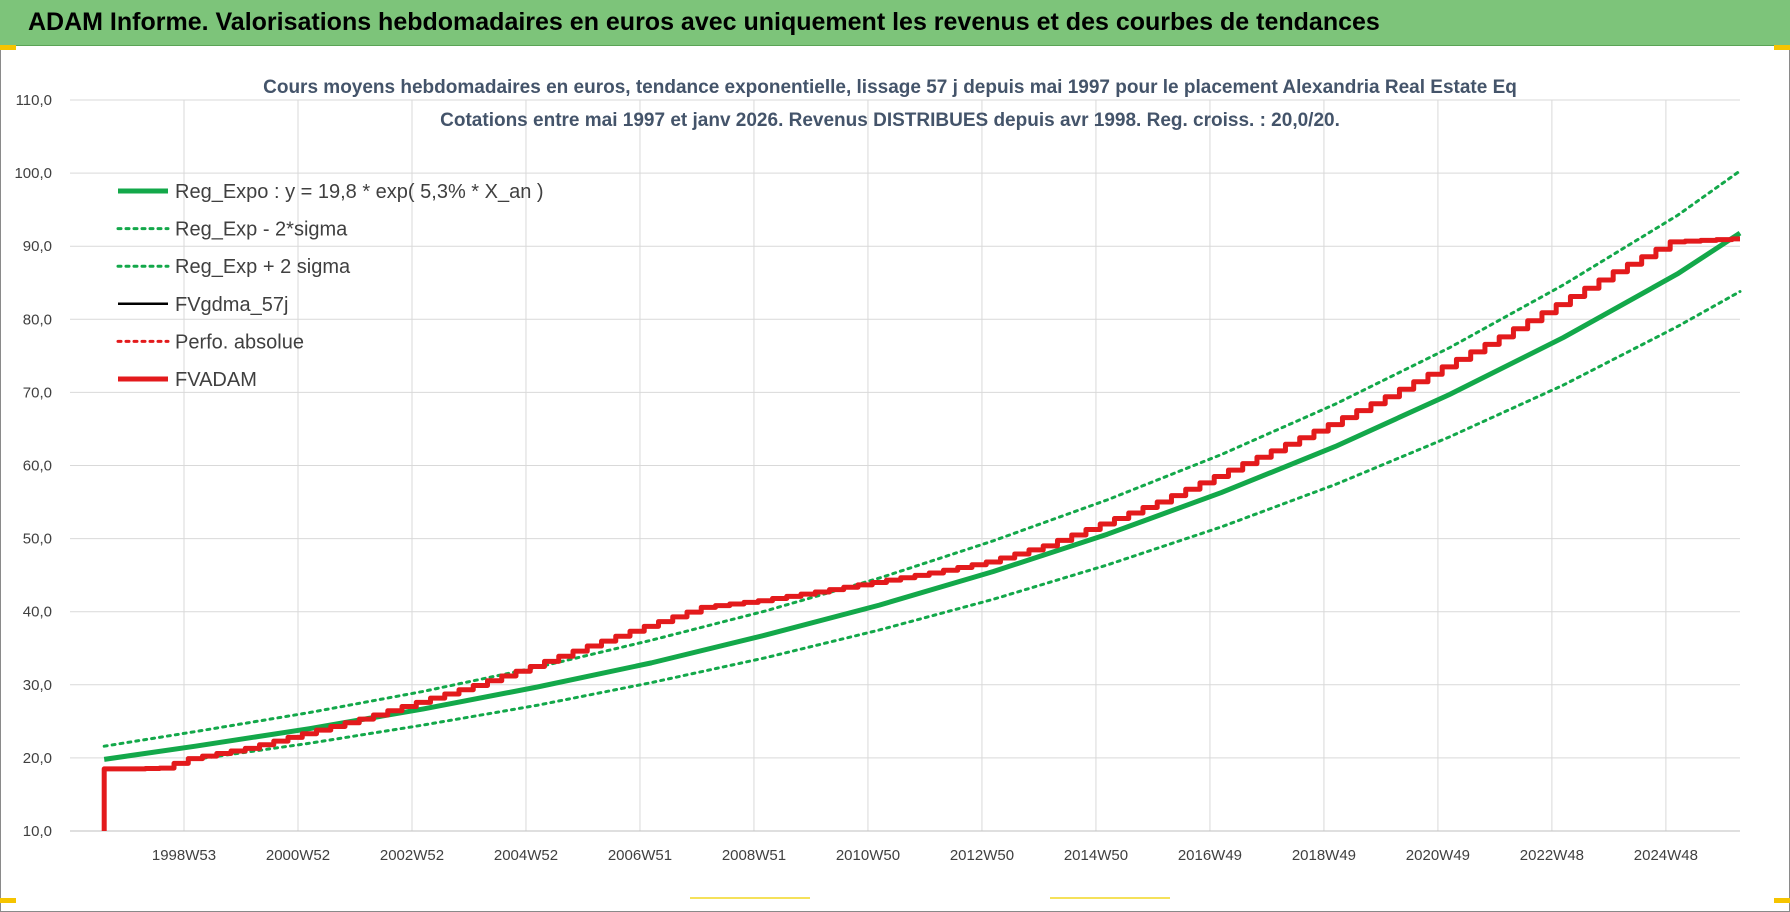 The height and width of the screenshot is (912, 1790). What do you see at coordinates (216, 380) in the screenshot?
I see `legend-label: FVADAM` at bounding box center [216, 380].